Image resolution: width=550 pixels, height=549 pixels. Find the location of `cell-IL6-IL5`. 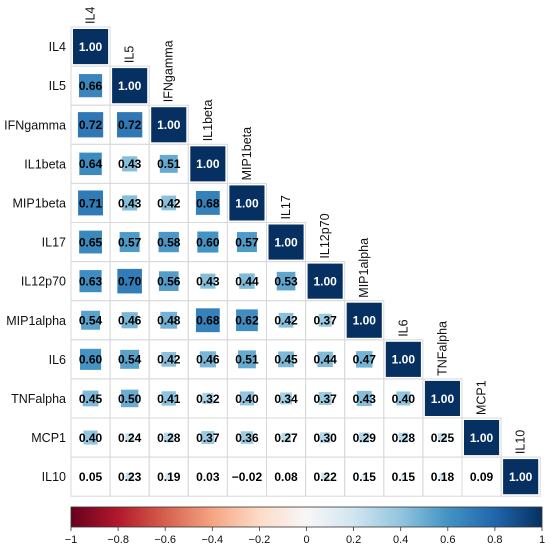

cell-IL6-IL5 is located at coordinates (130, 359).